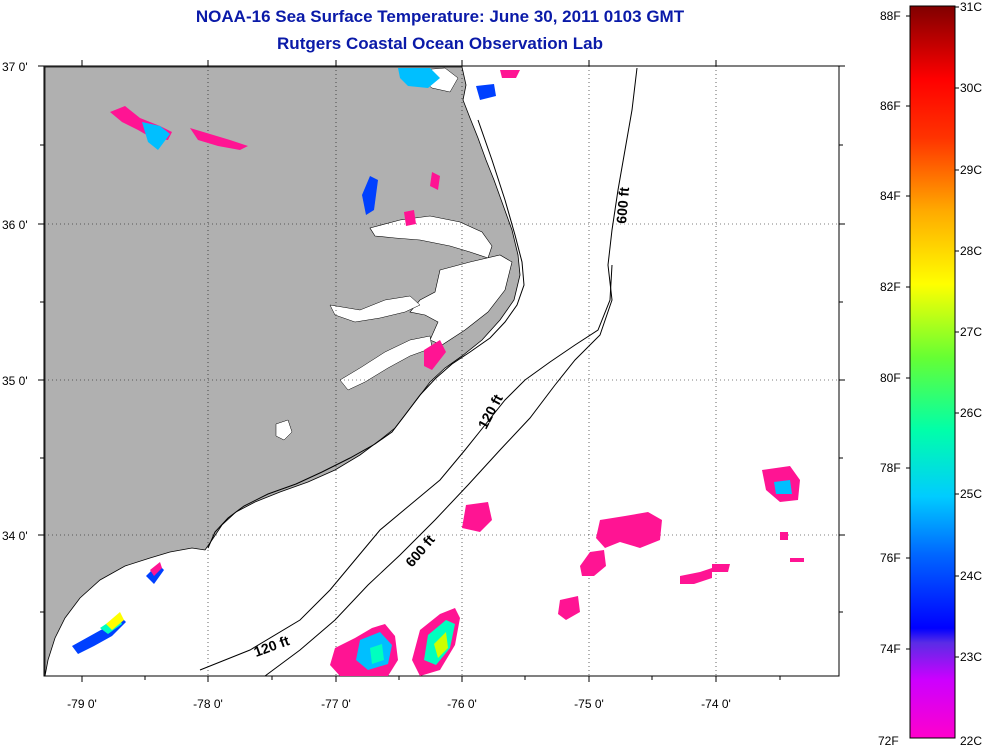  I want to click on cb-f-82: 82F, so click(890, 287).